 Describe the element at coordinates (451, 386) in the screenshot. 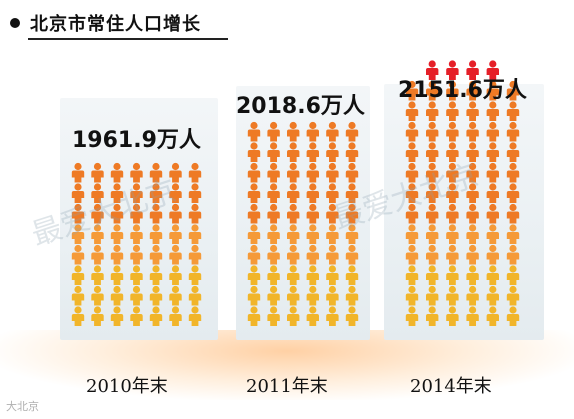

I see `category-label-2014: 2014年末` at that location.